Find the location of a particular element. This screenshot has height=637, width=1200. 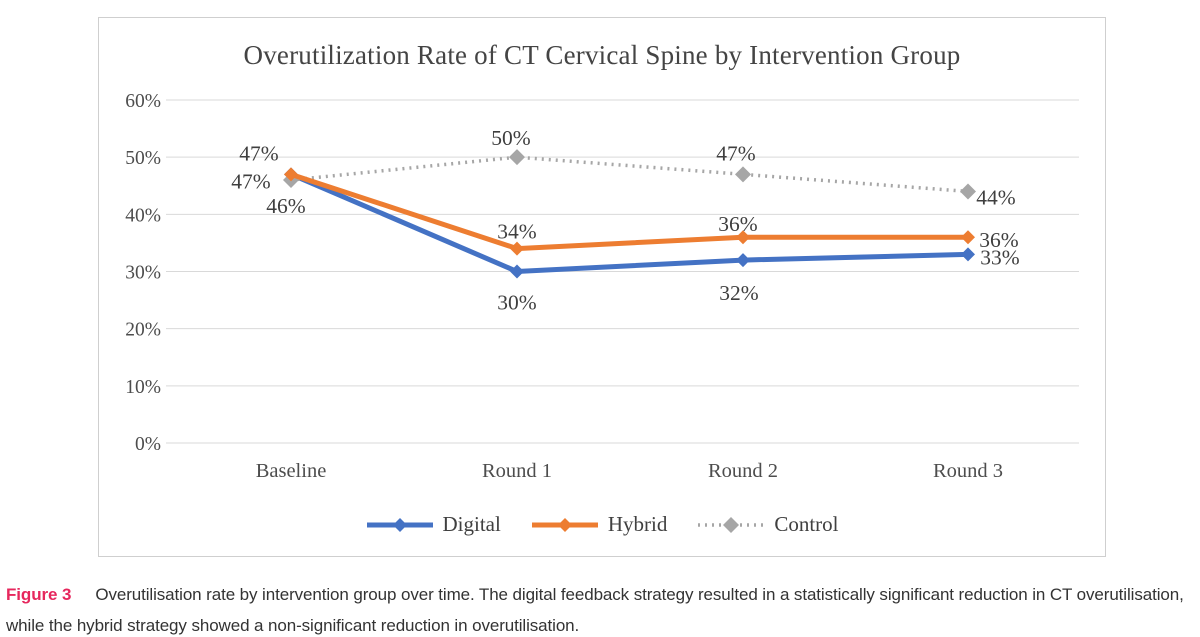

data-label-digital: 30% is located at coordinates (517, 303).